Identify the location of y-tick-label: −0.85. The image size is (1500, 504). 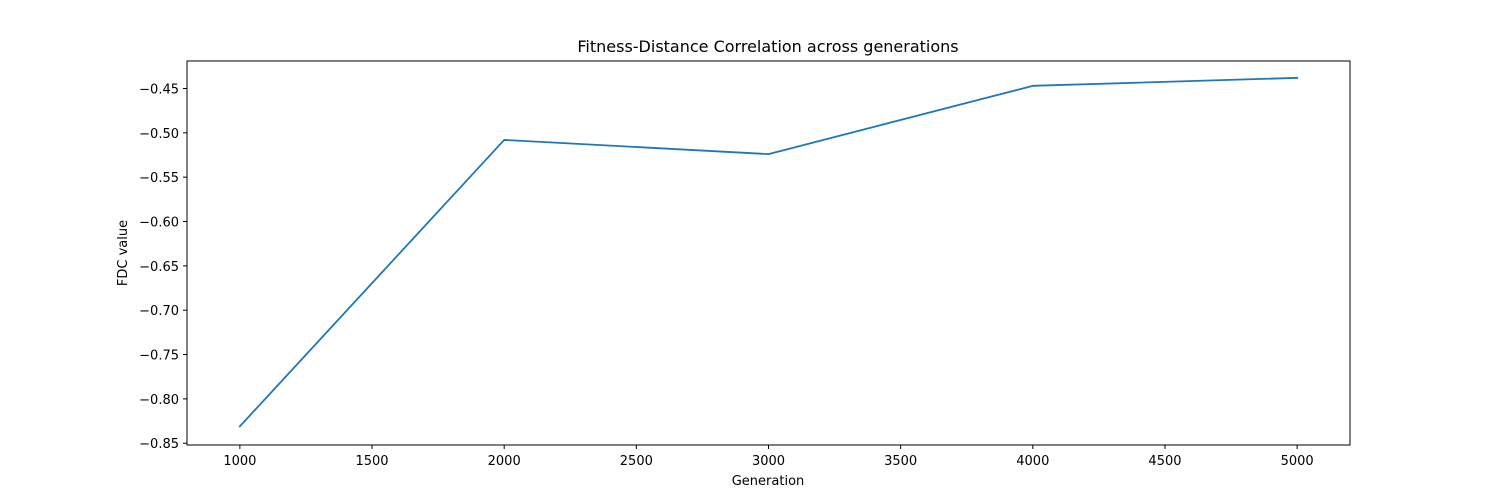
(159, 444).